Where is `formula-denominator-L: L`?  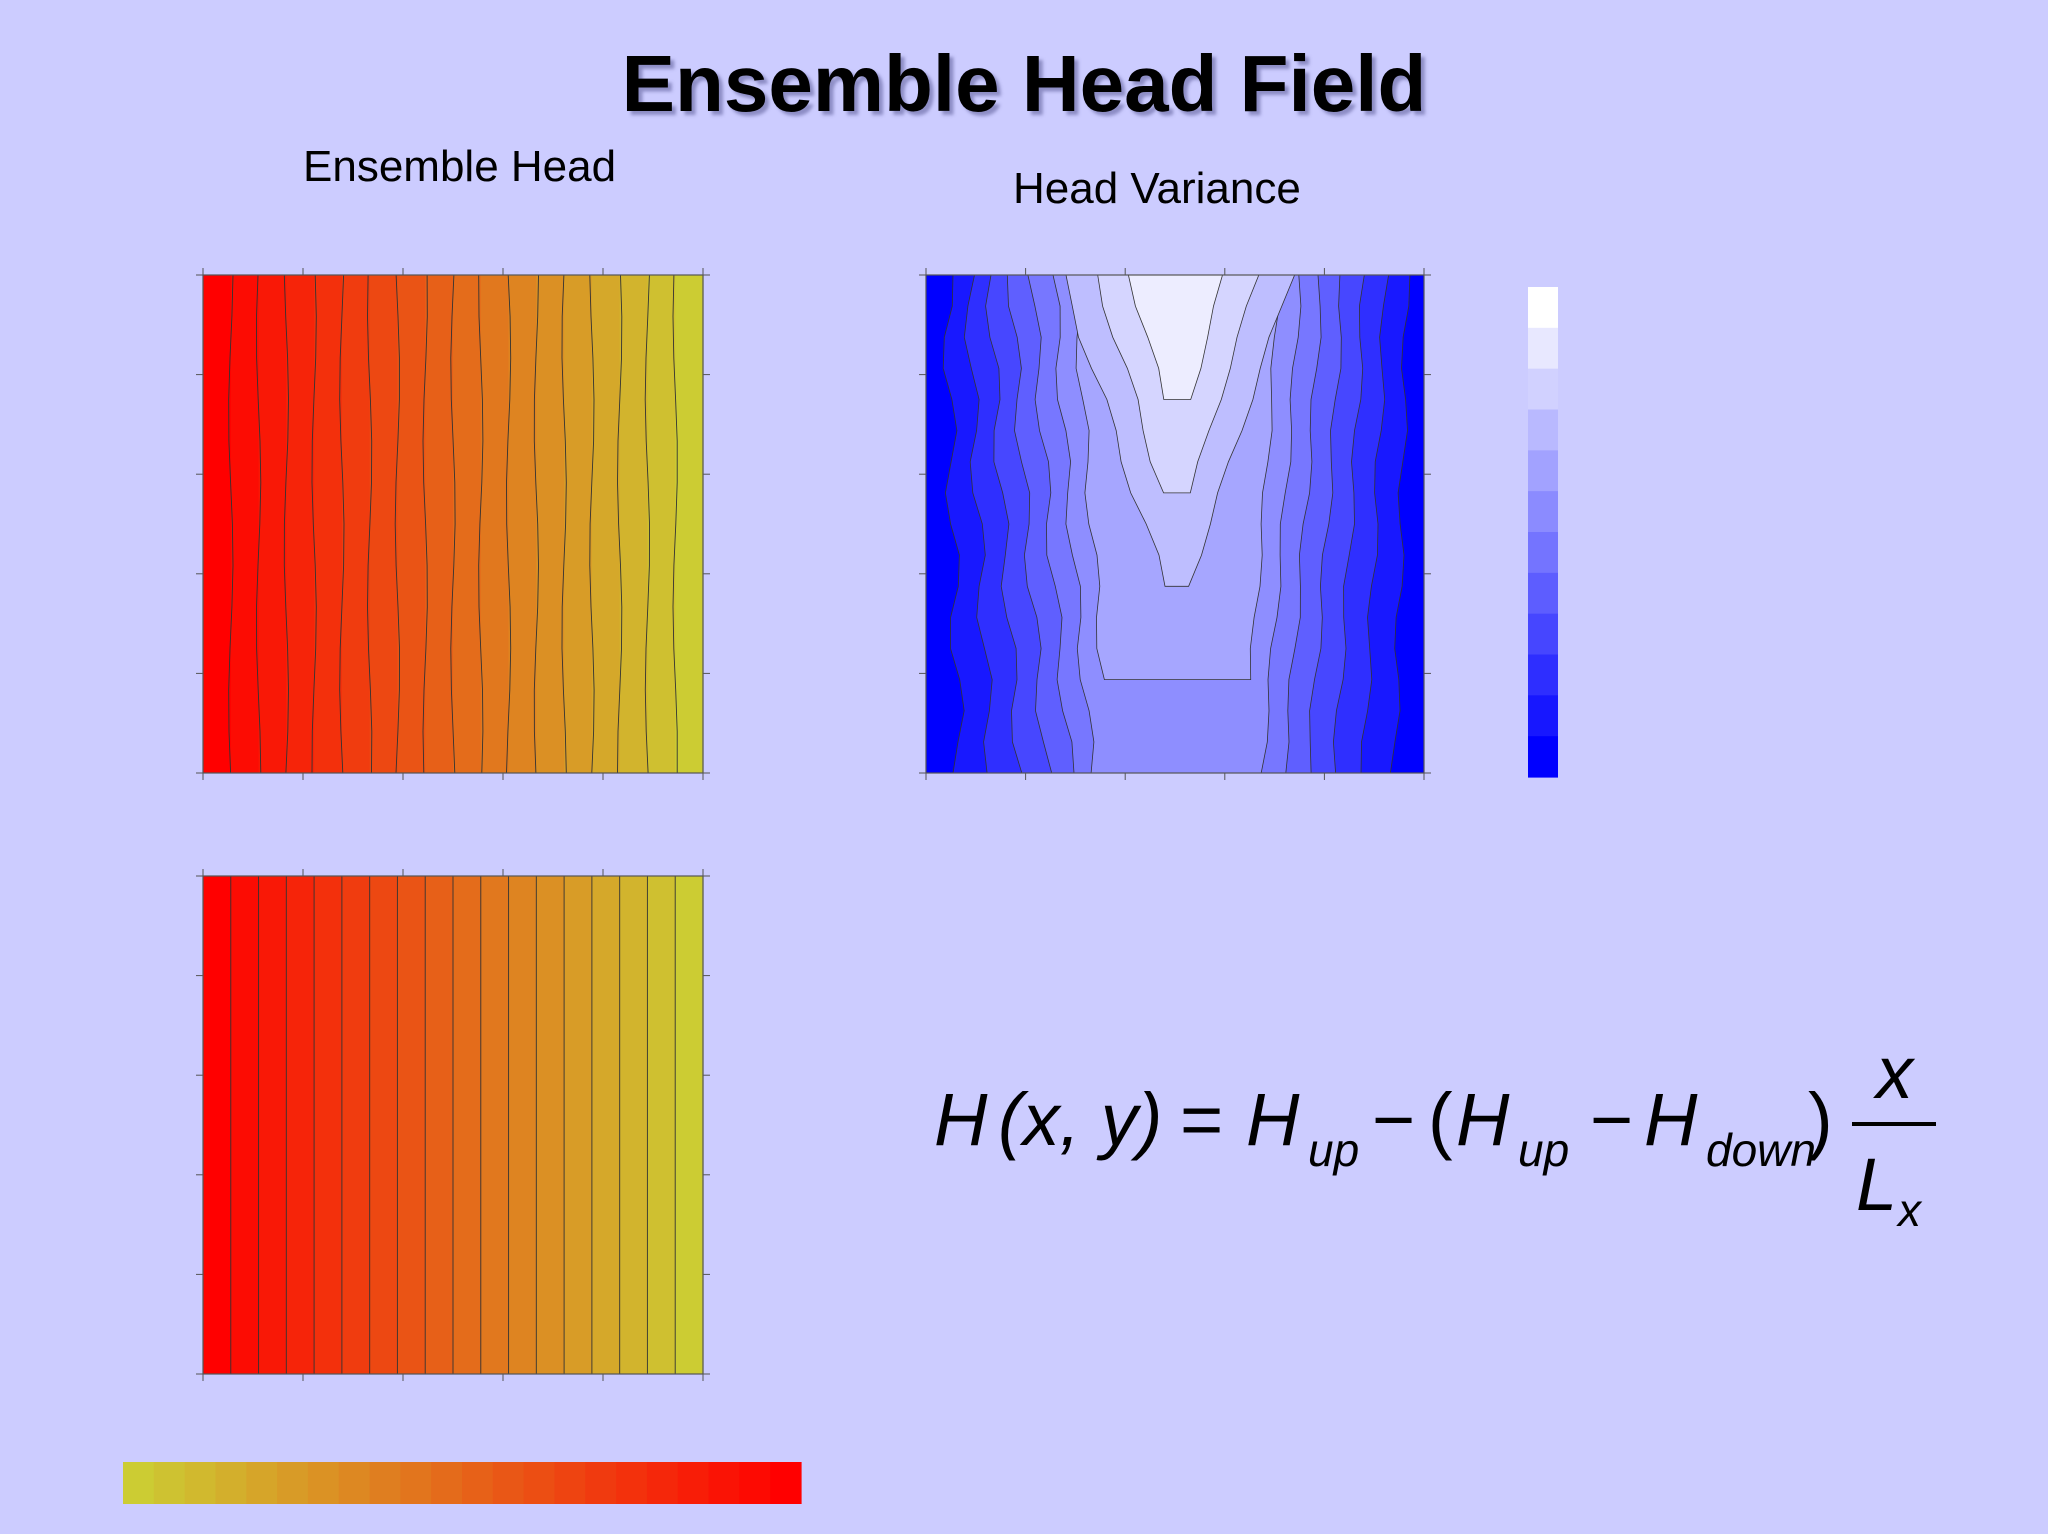 formula-denominator-L: L is located at coordinates (1876, 1184).